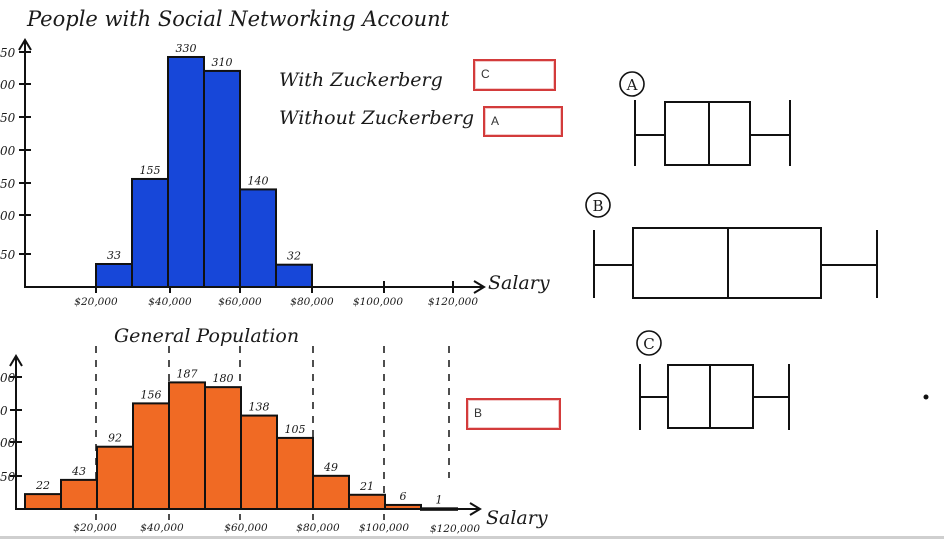 The width and height of the screenshot is (944, 539). What do you see at coordinates (95, 528) in the screenshot?
I see `bottom-xtick-label: $20,000` at bounding box center [95, 528].